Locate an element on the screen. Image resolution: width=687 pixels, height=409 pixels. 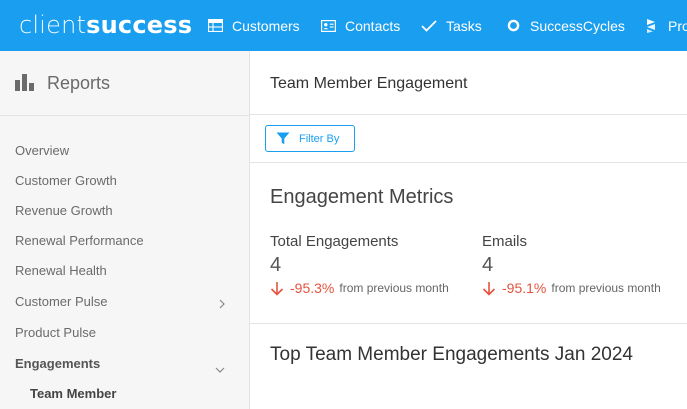
sidebar-item-product-pulse: Product Pulse is located at coordinates (55, 332).